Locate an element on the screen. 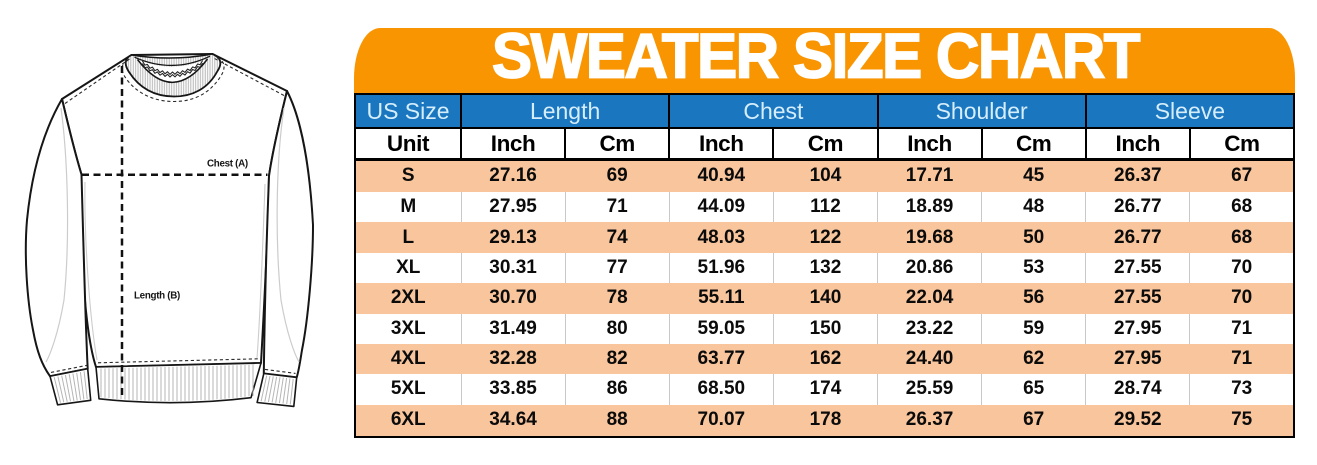 The height and width of the screenshot is (465, 1317). svg-text: Chest (A) is located at coordinates (227, 164).